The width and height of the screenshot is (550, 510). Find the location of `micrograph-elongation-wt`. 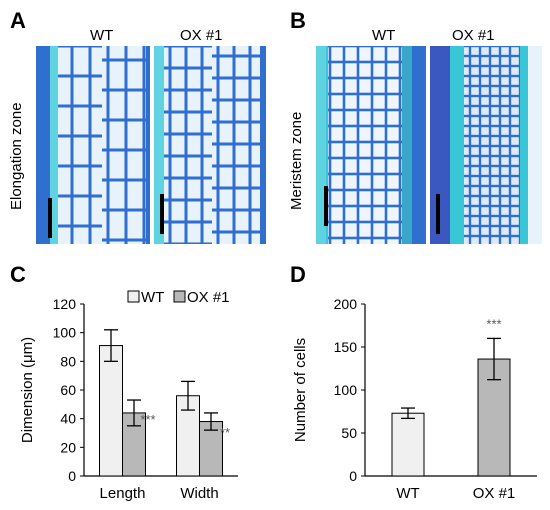

micrograph-elongation-wt is located at coordinates (93, 145).